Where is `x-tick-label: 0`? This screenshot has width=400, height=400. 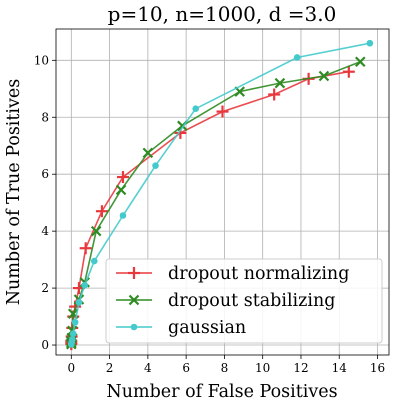
x-tick-label: 0 is located at coordinates (71, 368).